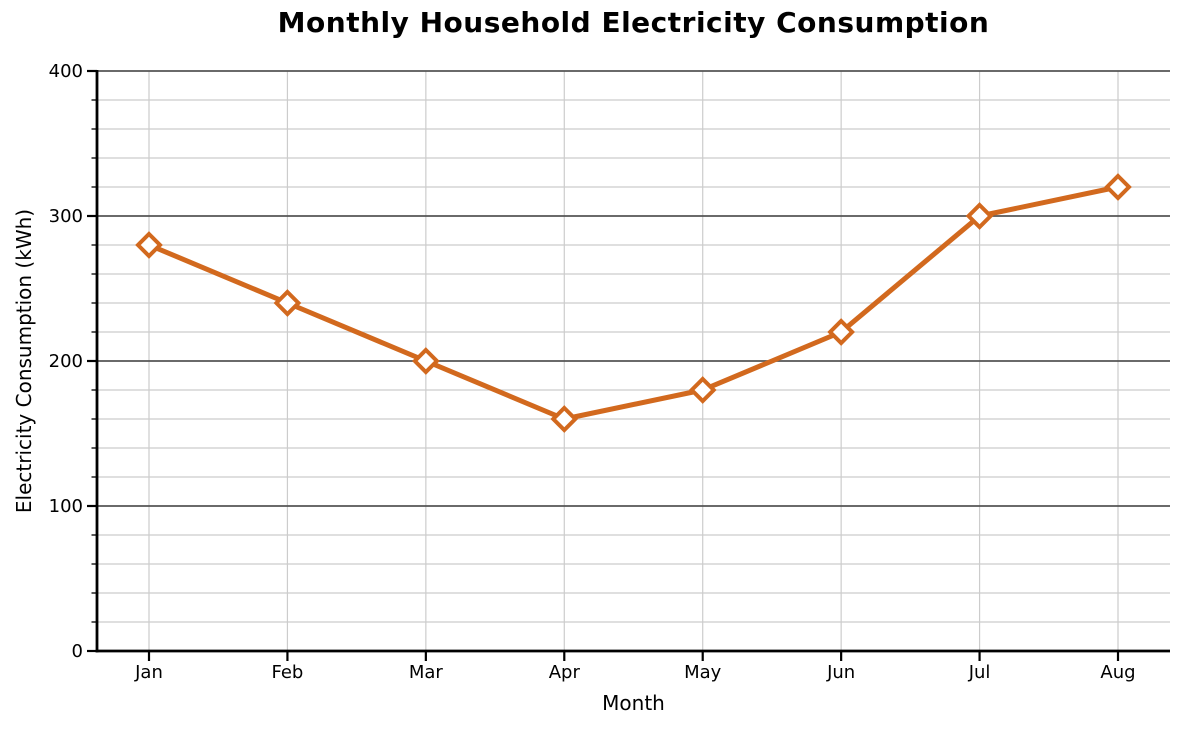  Describe the element at coordinates (1117, 672) in the screenshot. I see `x-tick-label: Aug` at that location.